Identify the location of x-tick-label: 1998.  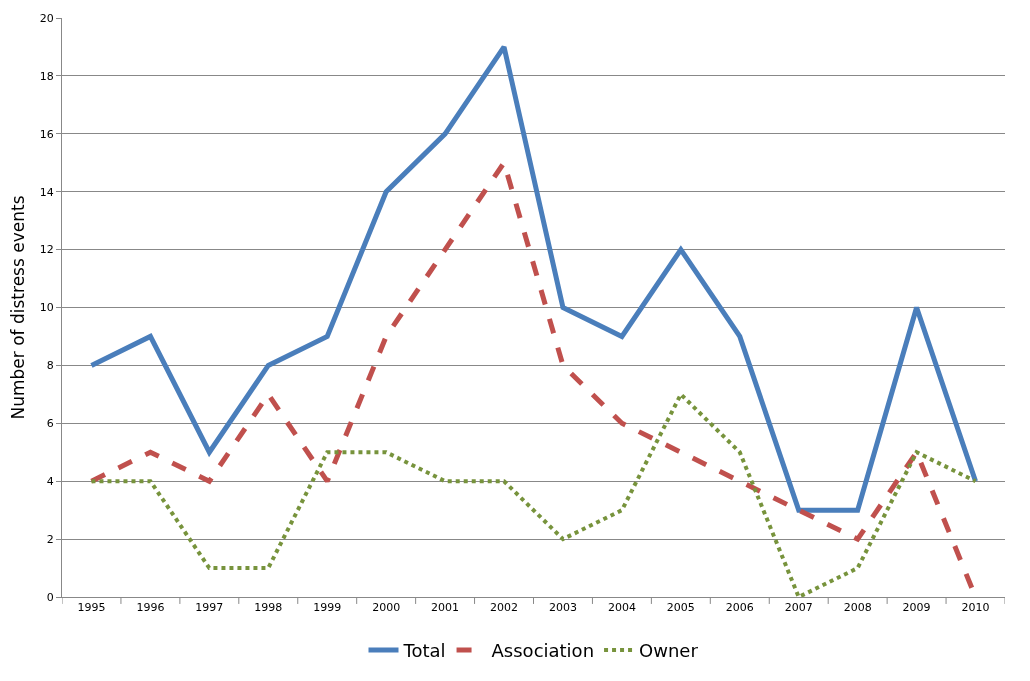
(268, 608).